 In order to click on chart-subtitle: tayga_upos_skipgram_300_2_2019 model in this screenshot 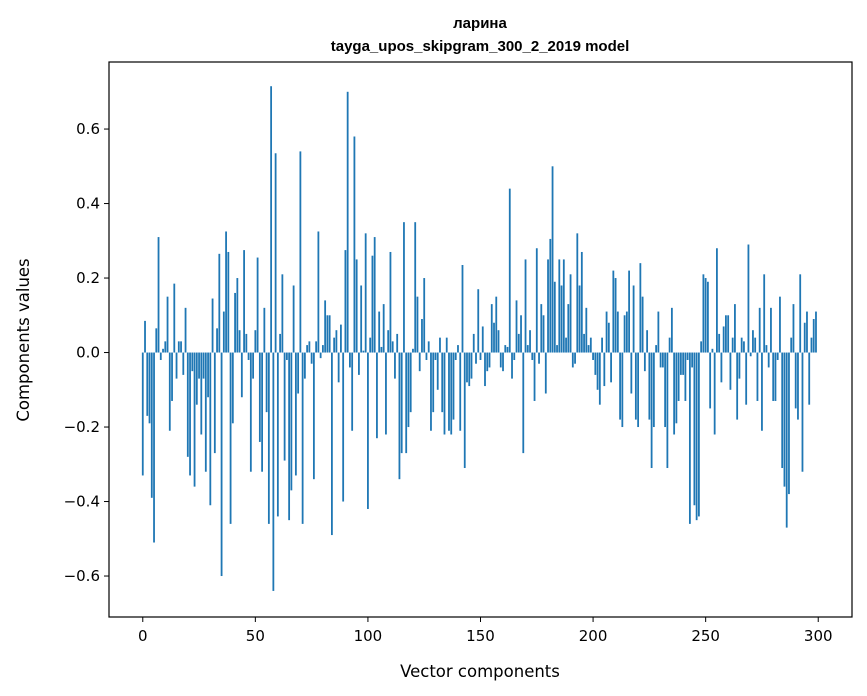, I will do `click(480, 46)`.